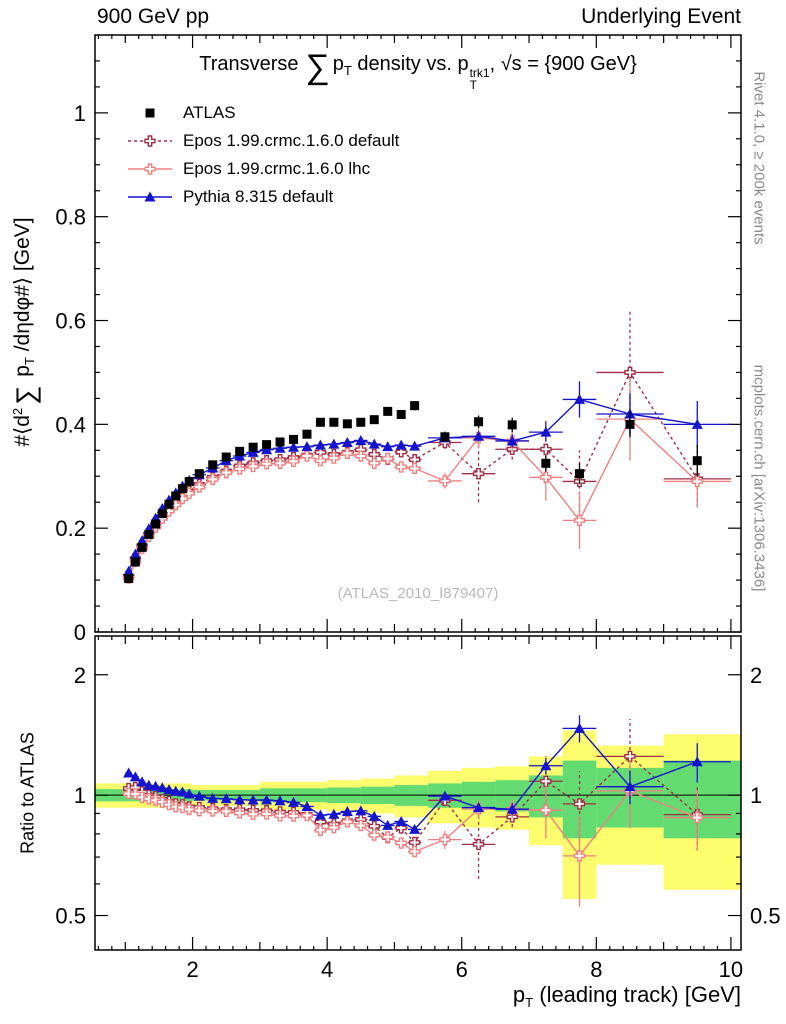  What do you see at coordinates (209, 112) in the screenshot?
I see `legend-label: ATLAS` at bounding box center [209, 112].